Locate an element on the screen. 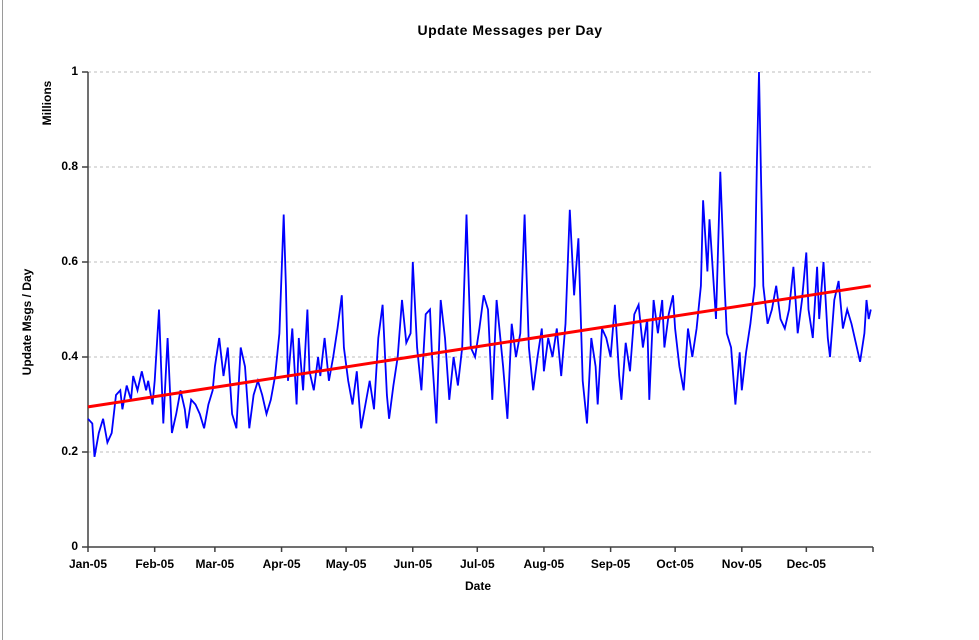 This screenshot has height=640, width=979. x-tick-label: Oct-05 is located at coordinates (675, 564).